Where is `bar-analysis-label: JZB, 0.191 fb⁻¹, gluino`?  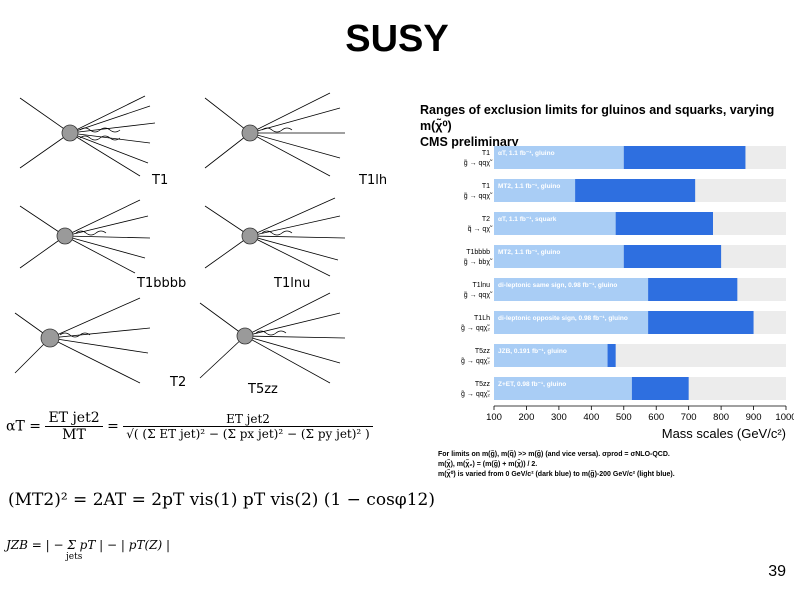
bar-analysis-label: JZB, 0.191 fb⁻¹, gluino is located at coordinates (532, 351).